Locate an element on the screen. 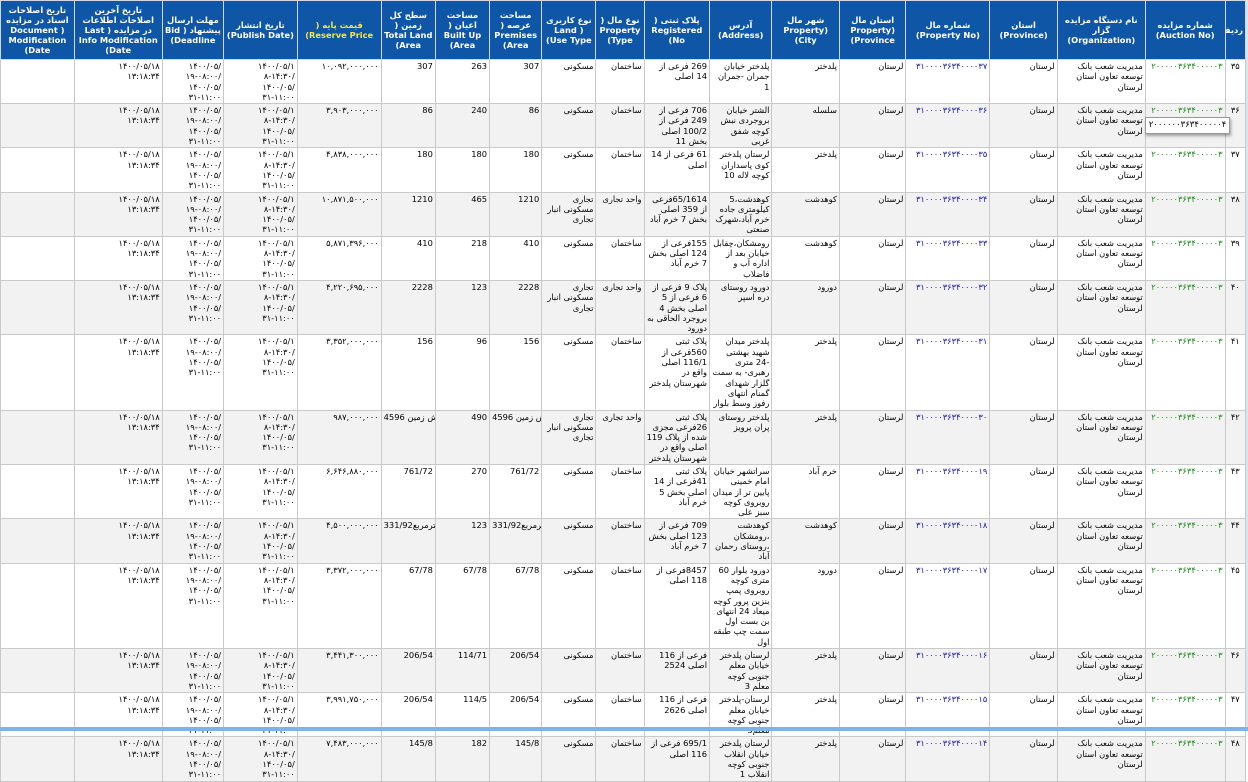 The width and height of the screenshot is (1248, 782). col-header-registered-no: پلاک ثبتی ( Registered No) is located at coordinates (677, 30).